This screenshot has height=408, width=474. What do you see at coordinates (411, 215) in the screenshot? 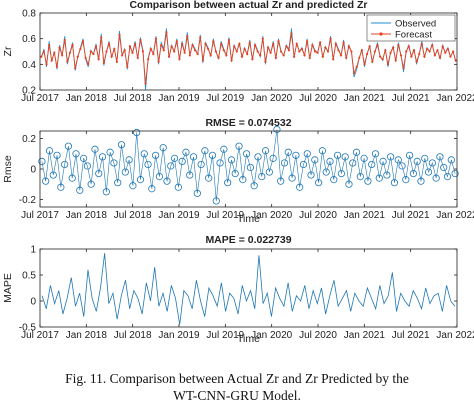
I see `x-tick-label: Jul 2021` at bounding box center [411, 215].